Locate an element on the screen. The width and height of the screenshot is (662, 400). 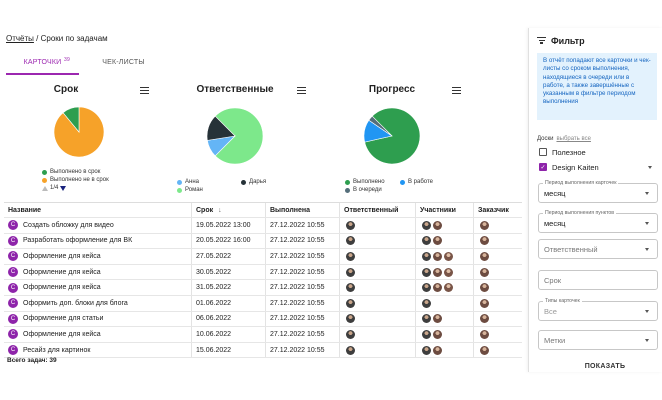
show-button: ПОКАЗАТЬ is located at coordinates (605, 366).